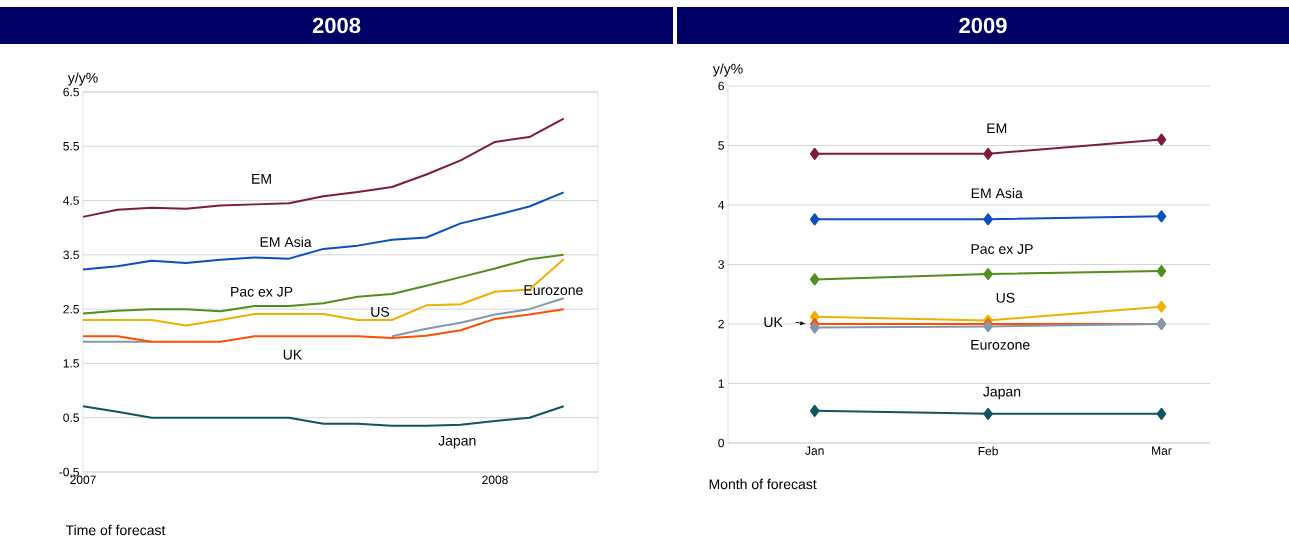 This screenshot has height=539, width=1289. I want to click on y-tick-label: 5, so click(721, 145).